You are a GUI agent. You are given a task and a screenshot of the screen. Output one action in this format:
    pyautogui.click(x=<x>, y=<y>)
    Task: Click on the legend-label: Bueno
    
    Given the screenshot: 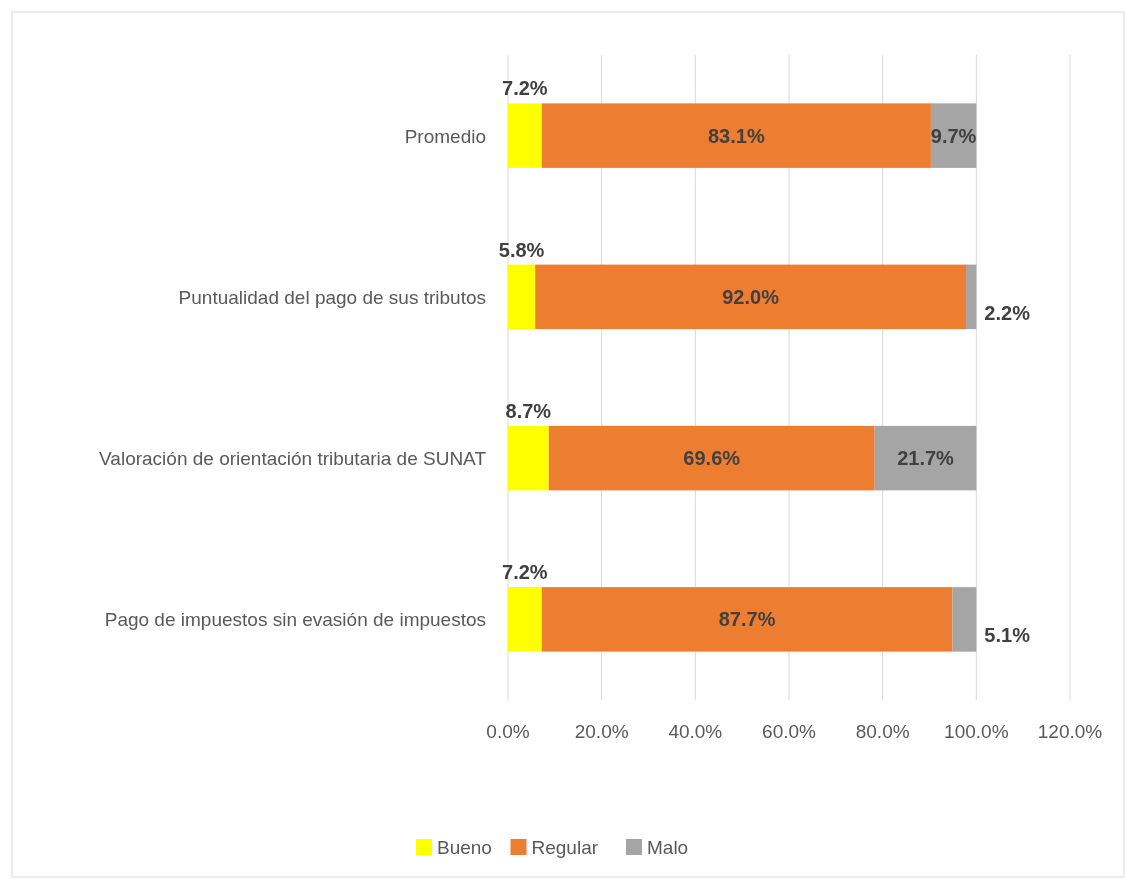 What is the action you would take?
    pyautogui.click(x=464, y=847)
    